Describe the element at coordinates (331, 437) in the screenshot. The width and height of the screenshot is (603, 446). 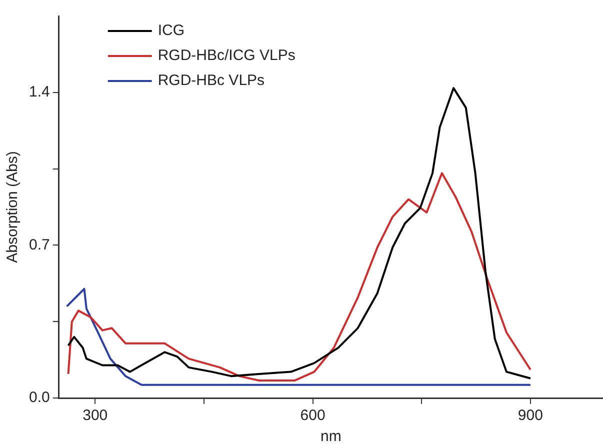
I see `x-axis-title: nm` at that location.